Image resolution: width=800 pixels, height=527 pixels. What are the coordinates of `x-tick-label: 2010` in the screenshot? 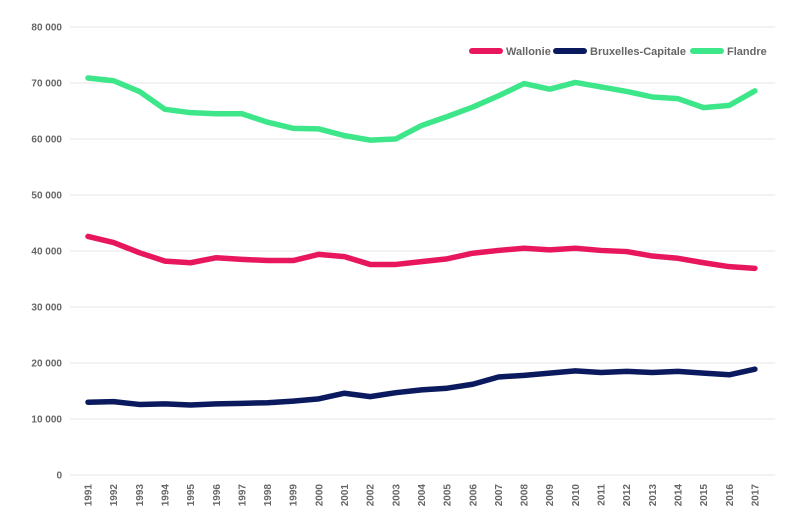 It's located at (576, 495).